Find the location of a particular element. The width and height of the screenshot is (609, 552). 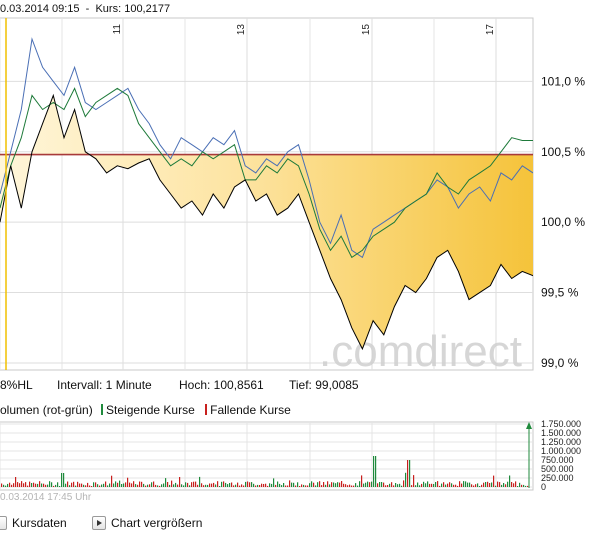

volume-plot-area is located at coordinates (267, 456).